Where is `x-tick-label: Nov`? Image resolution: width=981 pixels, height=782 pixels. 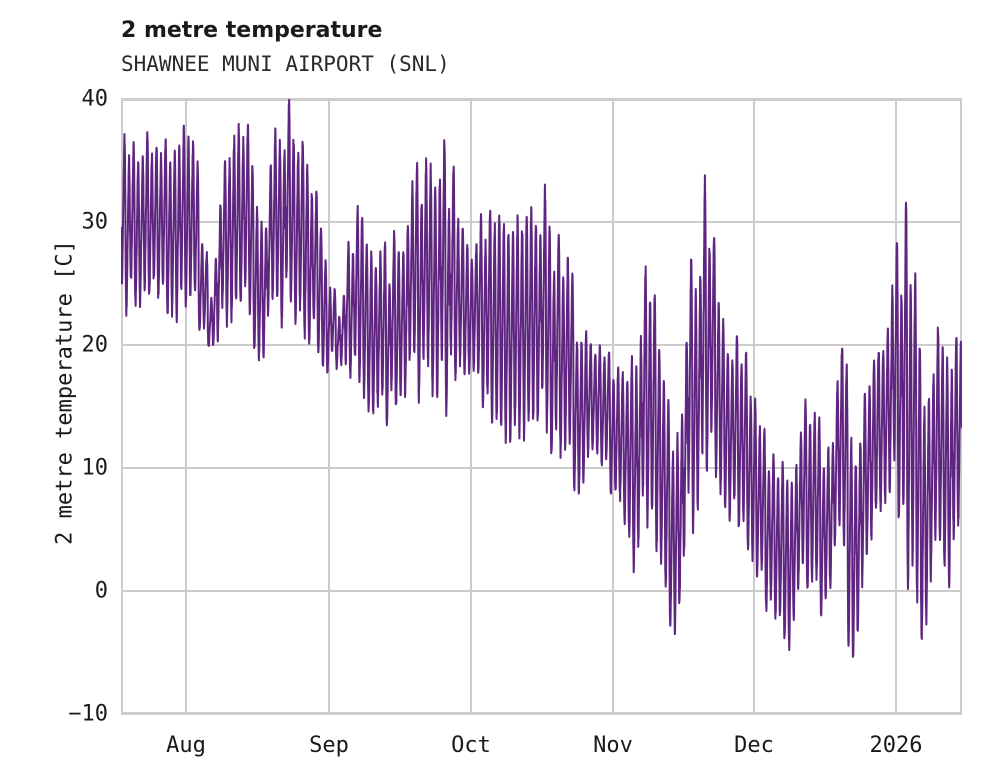
x-tick-label: Nov is located at coordinates (613, 745).